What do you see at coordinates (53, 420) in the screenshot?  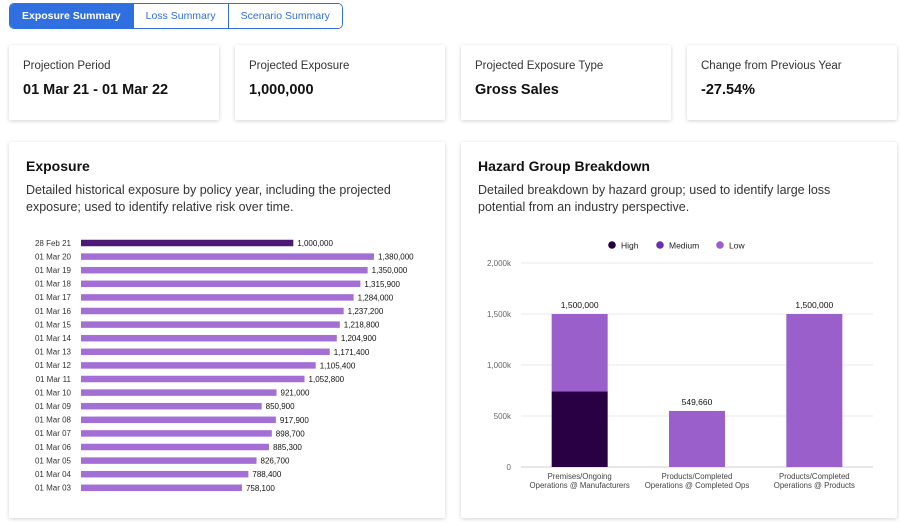 I see `exposure-category-label: 01 Mar 08` at bounding box center [53, 420].